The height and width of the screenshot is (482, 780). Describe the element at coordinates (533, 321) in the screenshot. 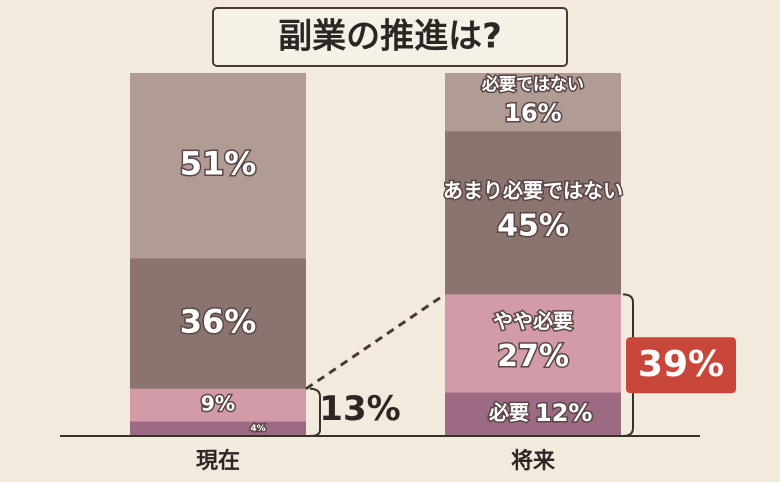

I see `series-label: やや必要` at that location.